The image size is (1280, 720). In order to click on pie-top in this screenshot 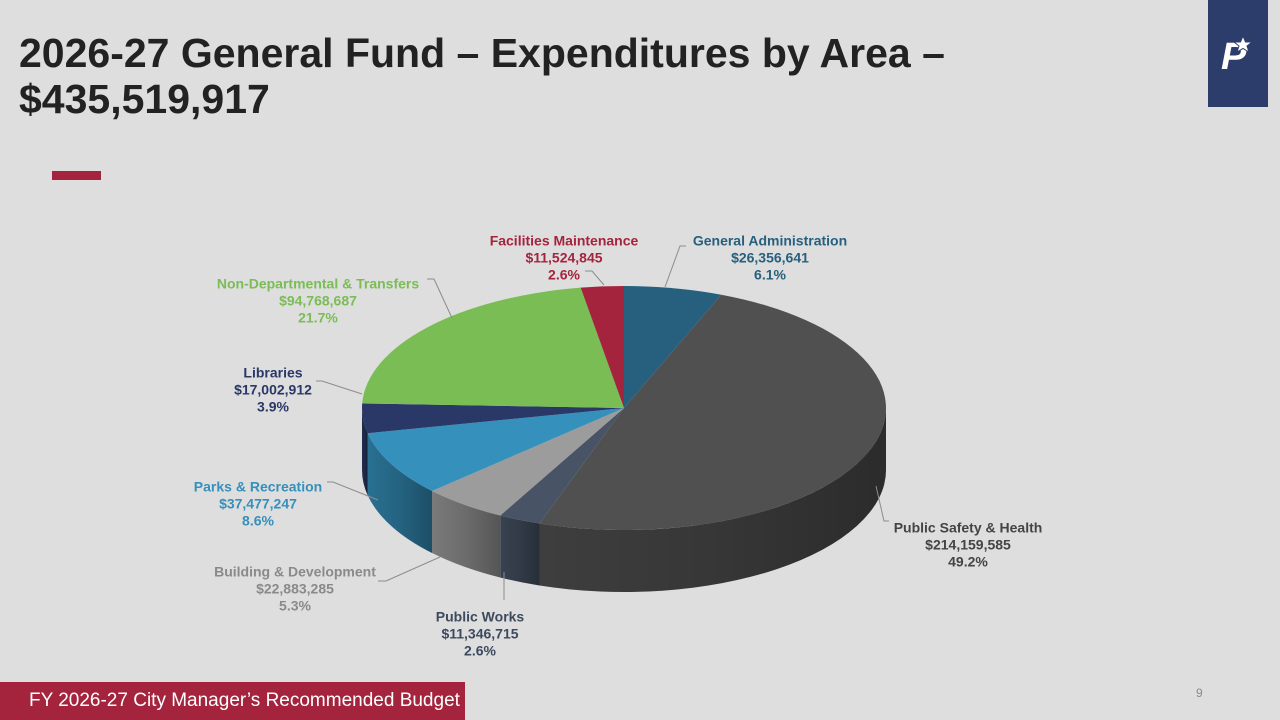, I will do `click(624, 408)`.